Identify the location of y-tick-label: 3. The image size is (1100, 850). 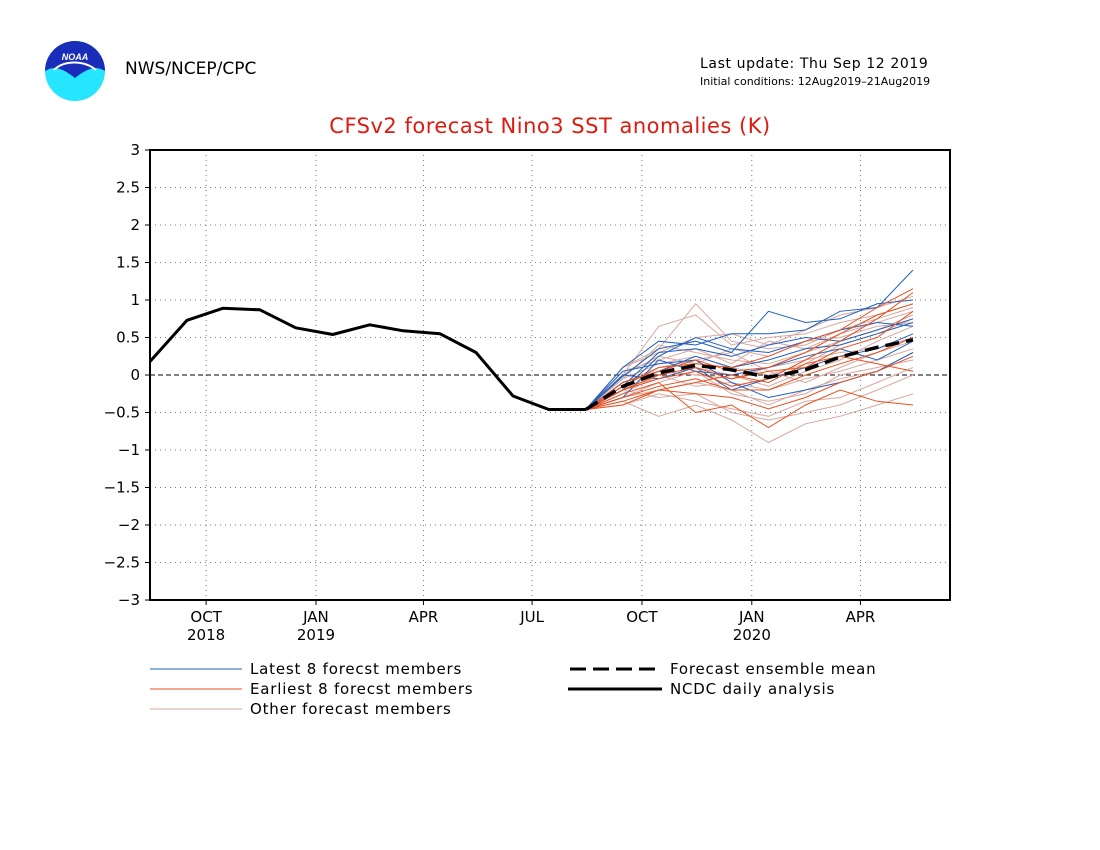
(135, 150).